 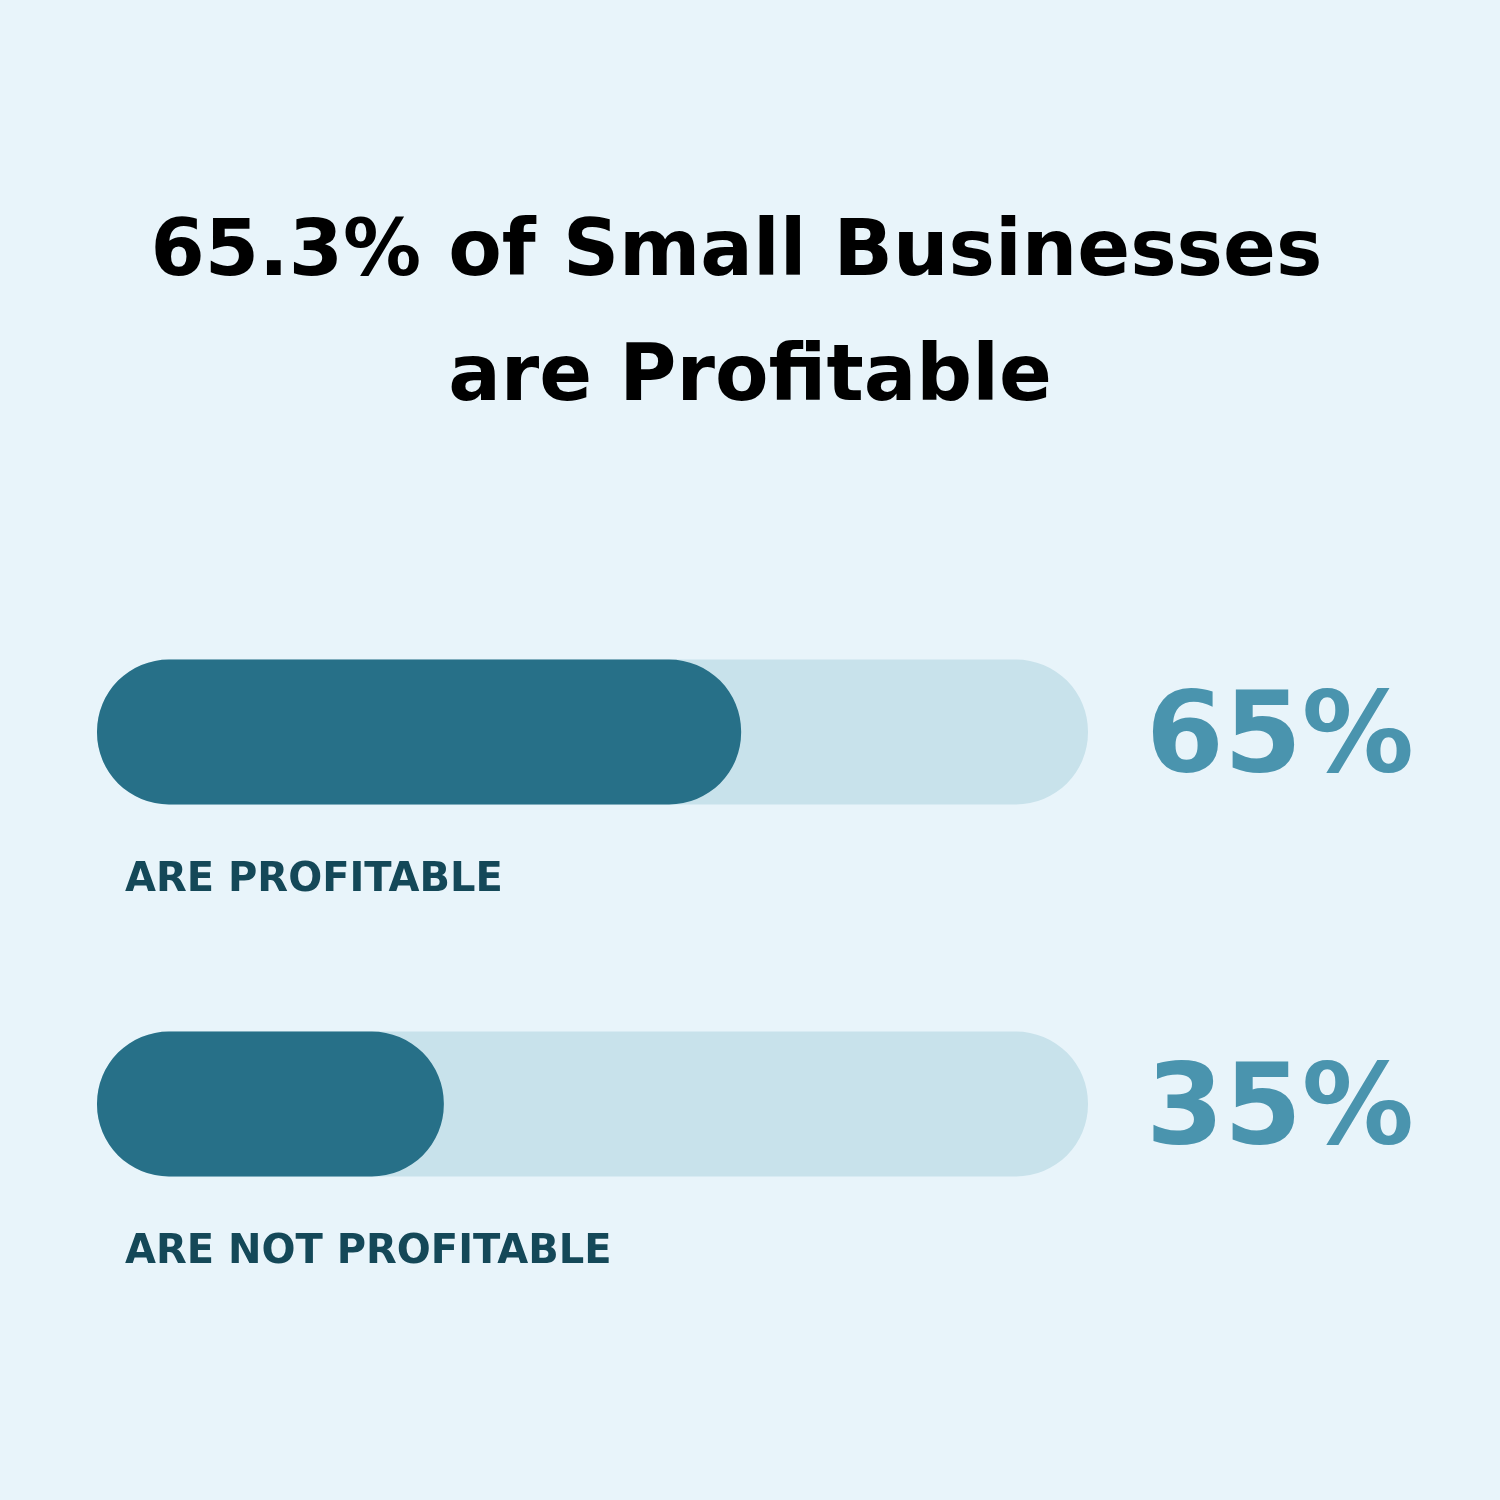 What do you see at coordinates (1280, 1104) in the screenshot?
I see `data-label: 35%` at bounding box center [1280, 1104].